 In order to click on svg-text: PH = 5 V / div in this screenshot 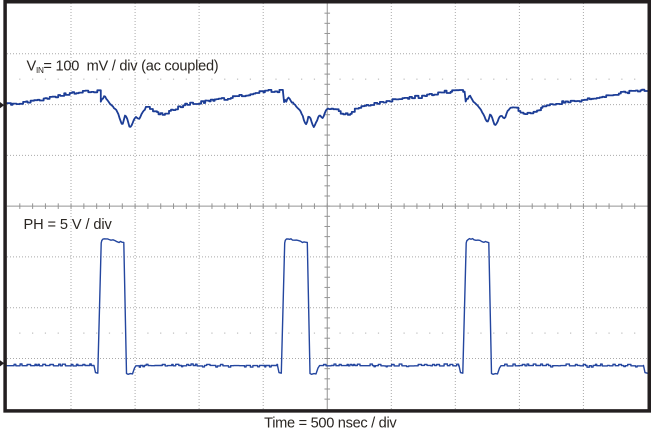, I will do `click(68, 225)`.